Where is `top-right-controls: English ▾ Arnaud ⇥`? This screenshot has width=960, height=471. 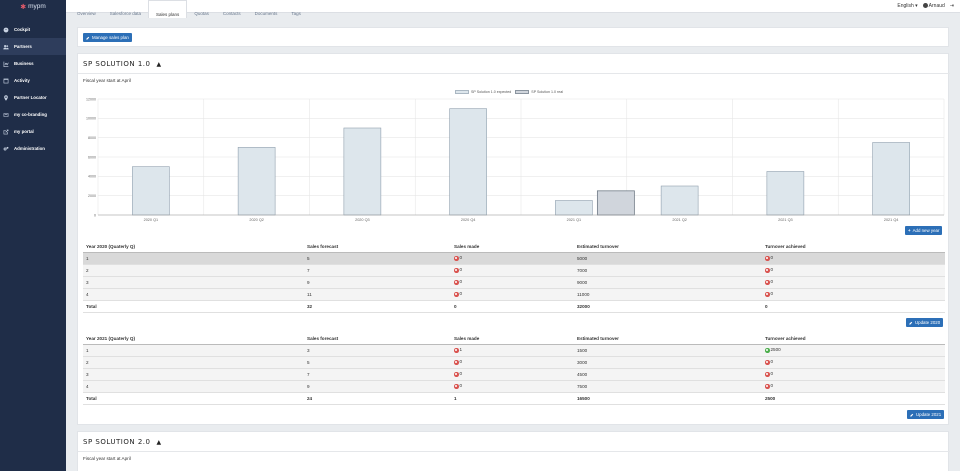
top-right-controls: English ▾ Arnaud ⇥ is located at coordinates (925, 6).